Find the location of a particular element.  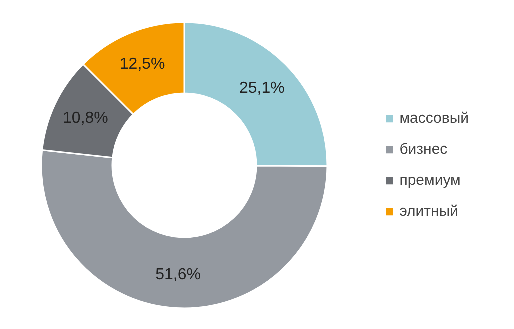

legend-label: премиум is located at coordinates (430, 180).